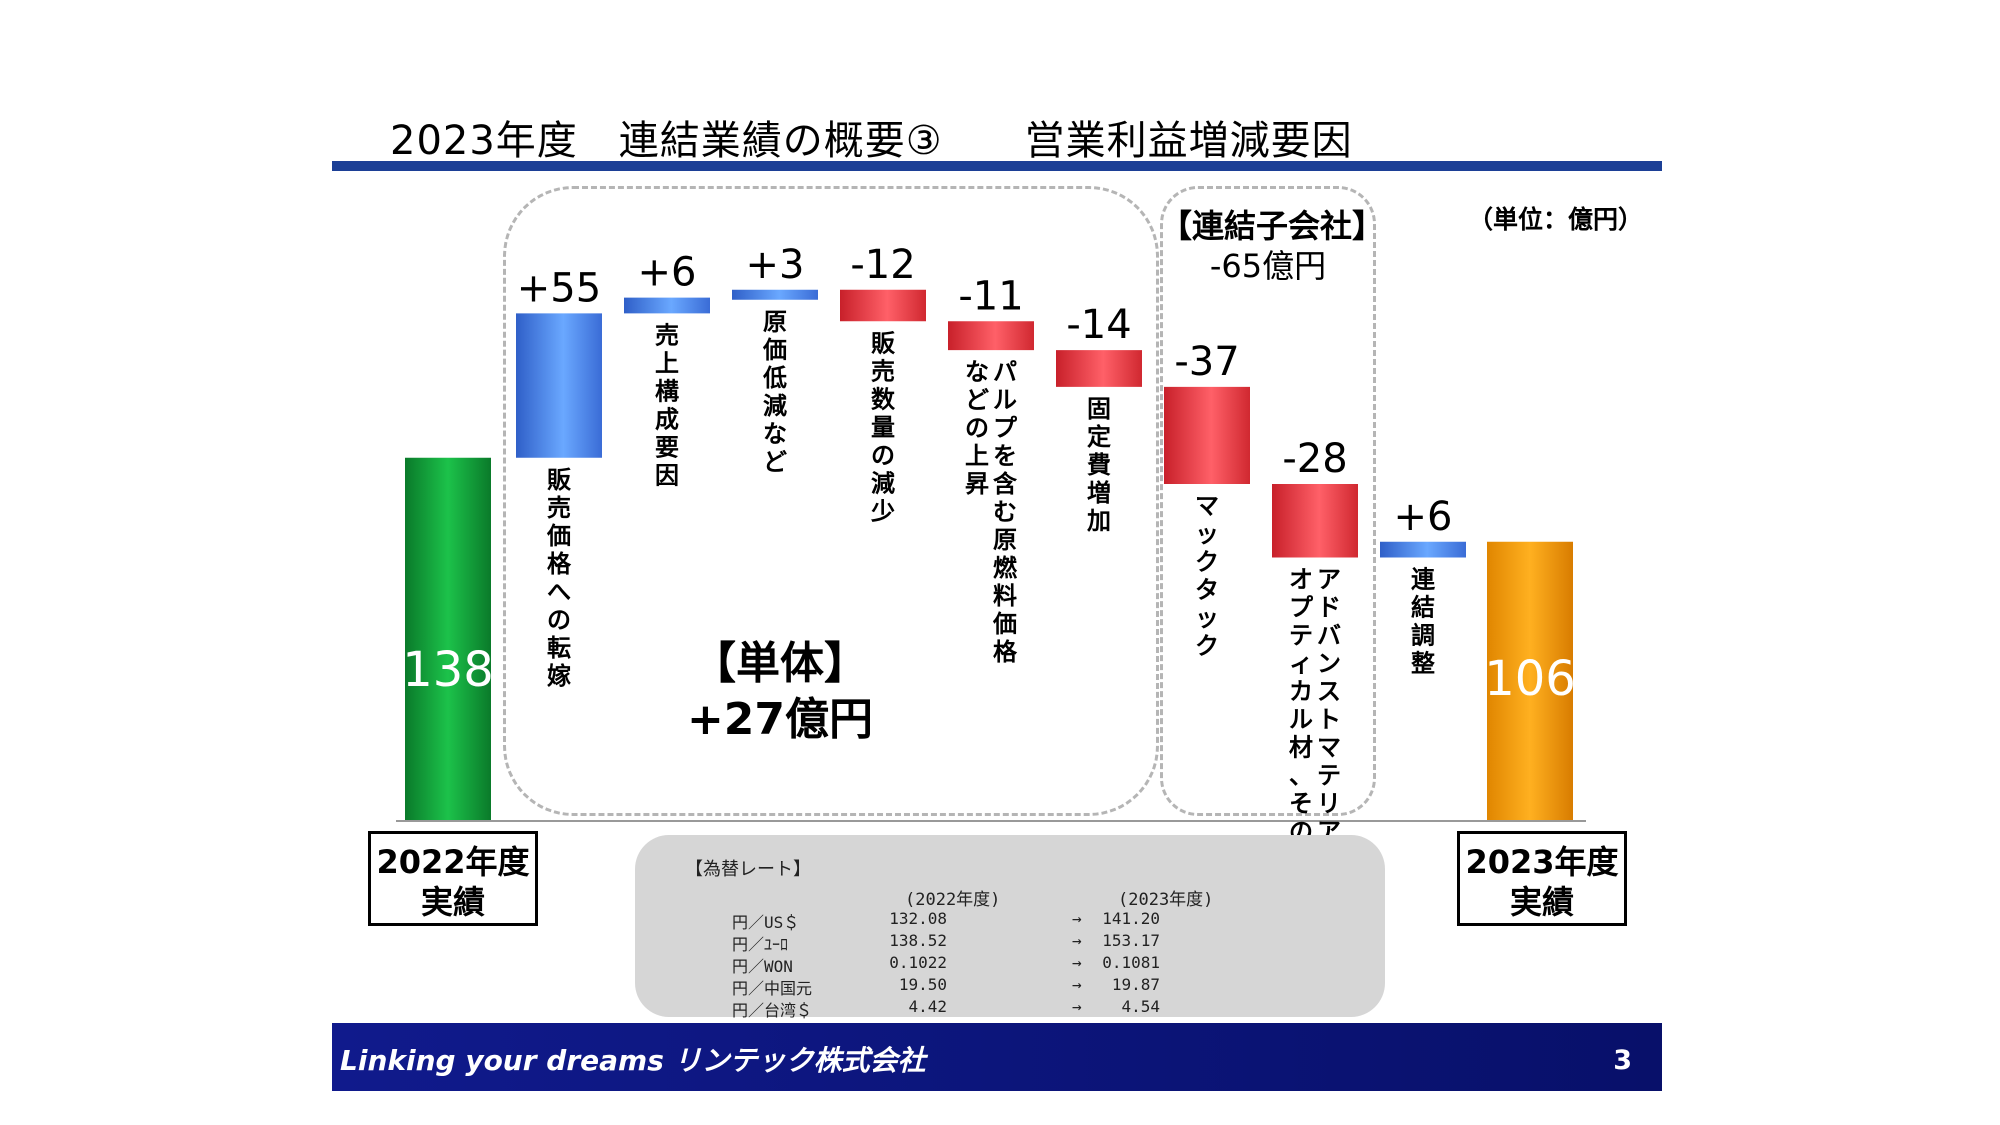 The image size is (2000, 1125). Describe the element at coordinates (448, 670) in the screenshot. I see `bar-2022-value-label: 138` at that location.